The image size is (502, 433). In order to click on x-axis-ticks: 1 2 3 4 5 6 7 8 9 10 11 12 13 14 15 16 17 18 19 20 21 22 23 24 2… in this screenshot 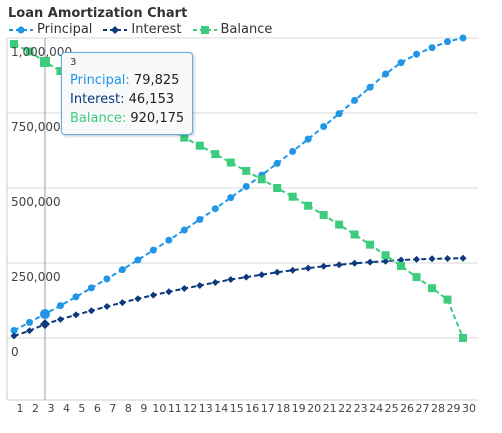, I will do `click(247, 408)`.